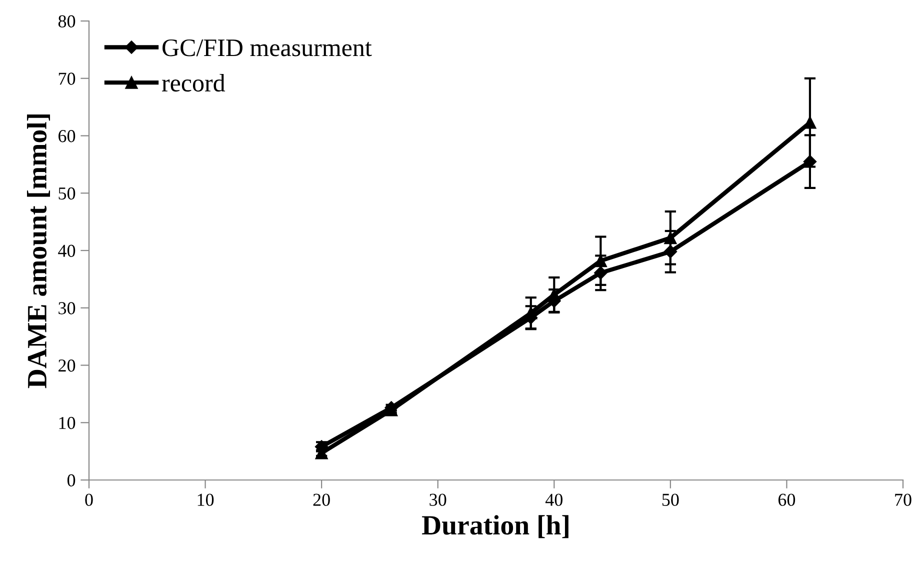 The width and height of the screenshot is (915, 561). I want to click on y-tick-label: 80, so click(67, 21).